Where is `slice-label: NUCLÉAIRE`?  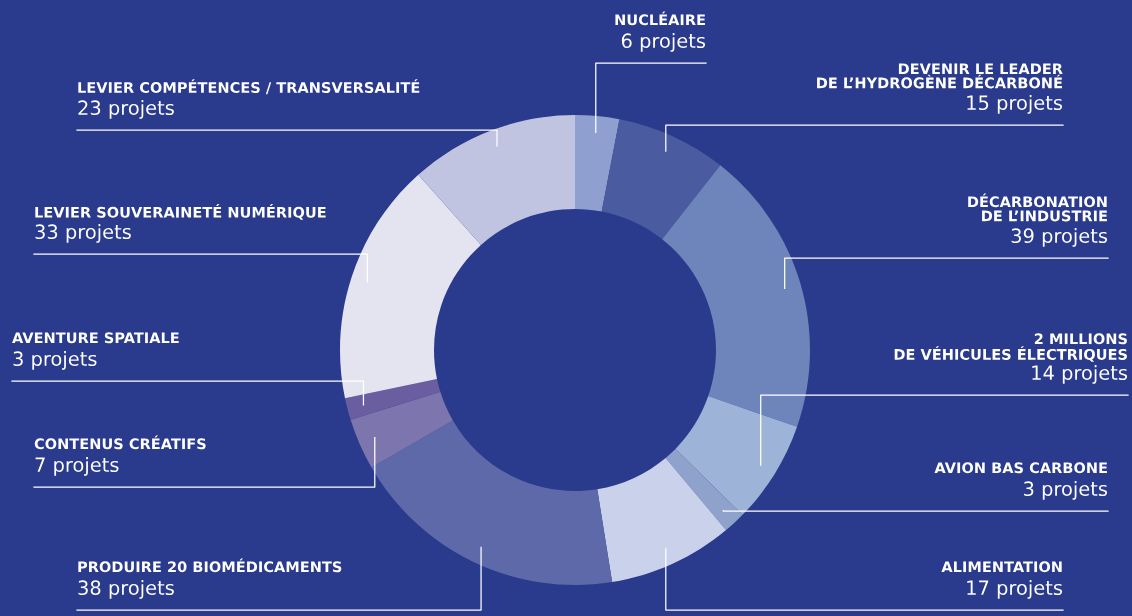
slice-label: NUCLÉAIRE is located at coordinates (660, 18).